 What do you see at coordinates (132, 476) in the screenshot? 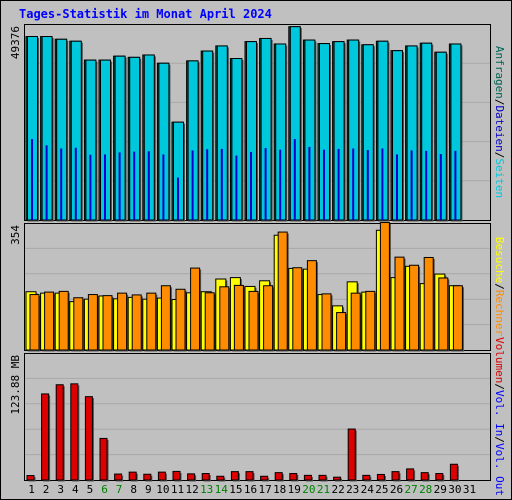
I see `bar-volumen-day-8-face` at bounding box center [132, 476].